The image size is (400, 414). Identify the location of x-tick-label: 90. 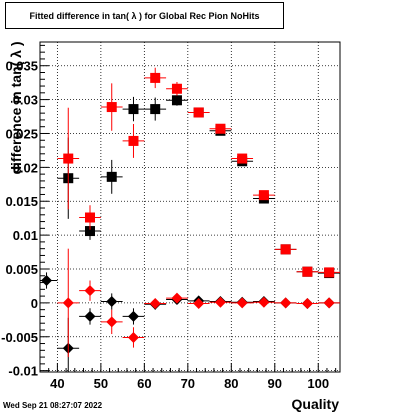
(275, 383).